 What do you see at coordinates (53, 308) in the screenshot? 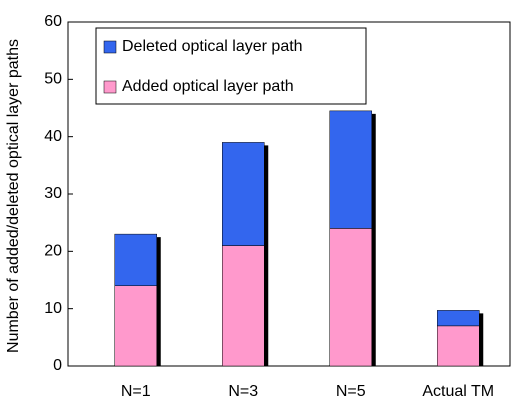
I see `y-tick-label: 10` at bounding box center [53, 308].